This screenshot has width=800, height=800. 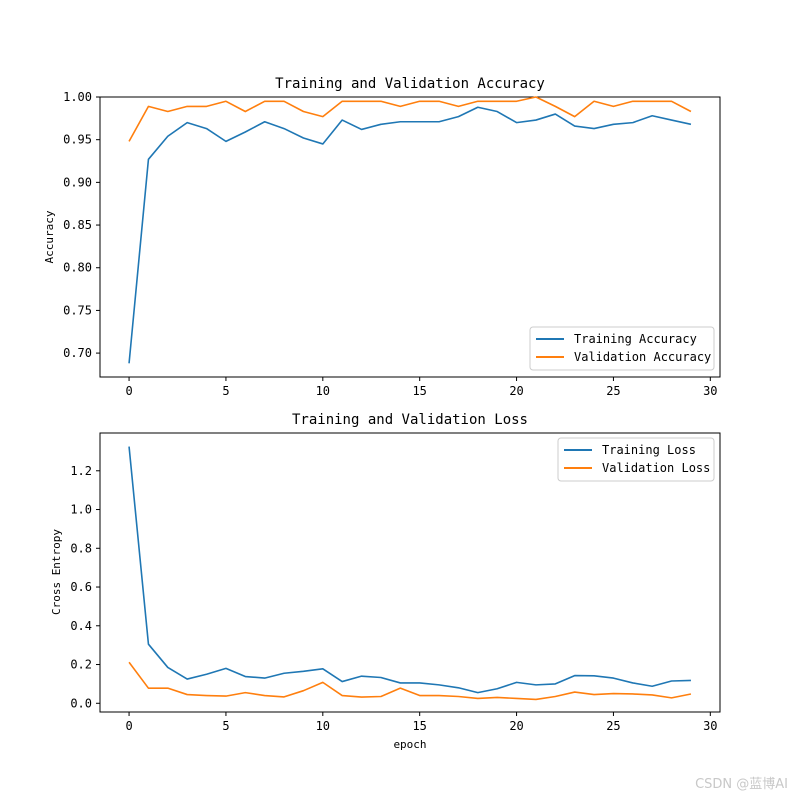 I want to click on loss-y-tick-label: 0.2, so click(x=81, y=665).